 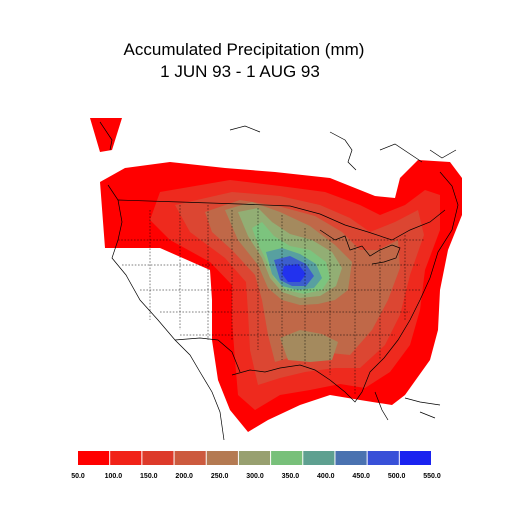 What do you see at coordinates (360, 247) in the screenshot?
I see `great-lakes` at bounding box center [360, 247].